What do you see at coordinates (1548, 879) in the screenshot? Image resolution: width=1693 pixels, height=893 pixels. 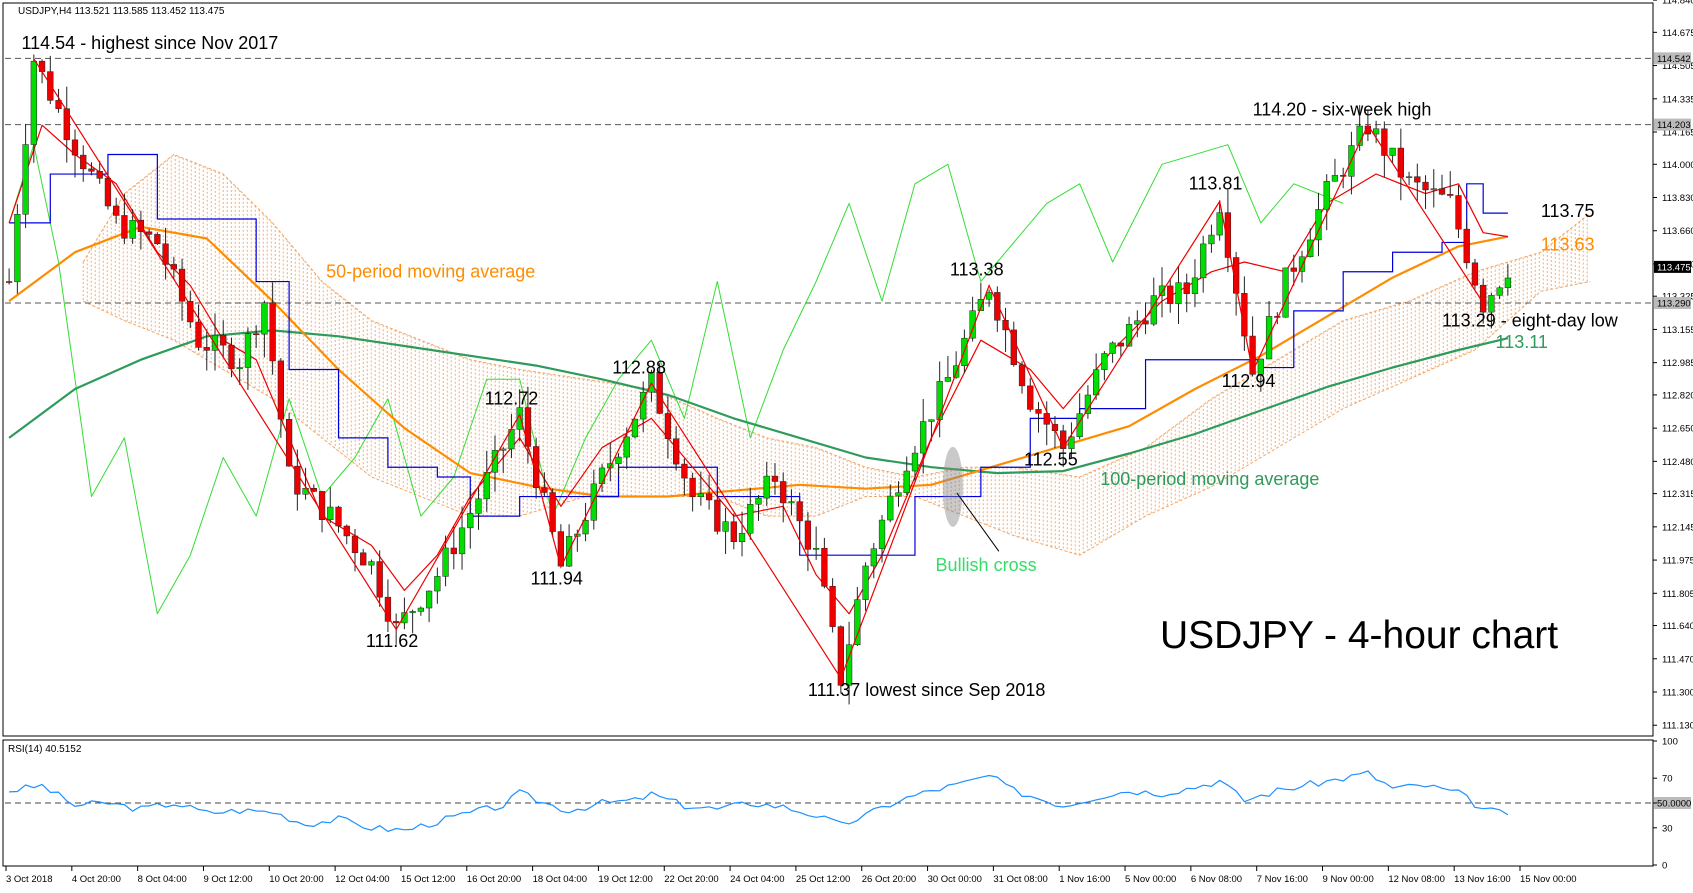 I see `time-tick-label: 15 Nov 00:00` at bounding box center [1548, 879].